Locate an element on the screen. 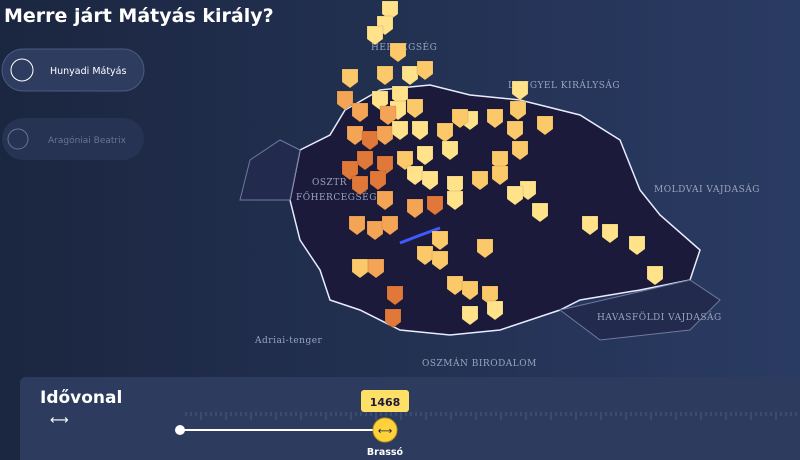 The width and height of the screenshot is (800, 460). timeline-start is located at coordinates (180, 430).